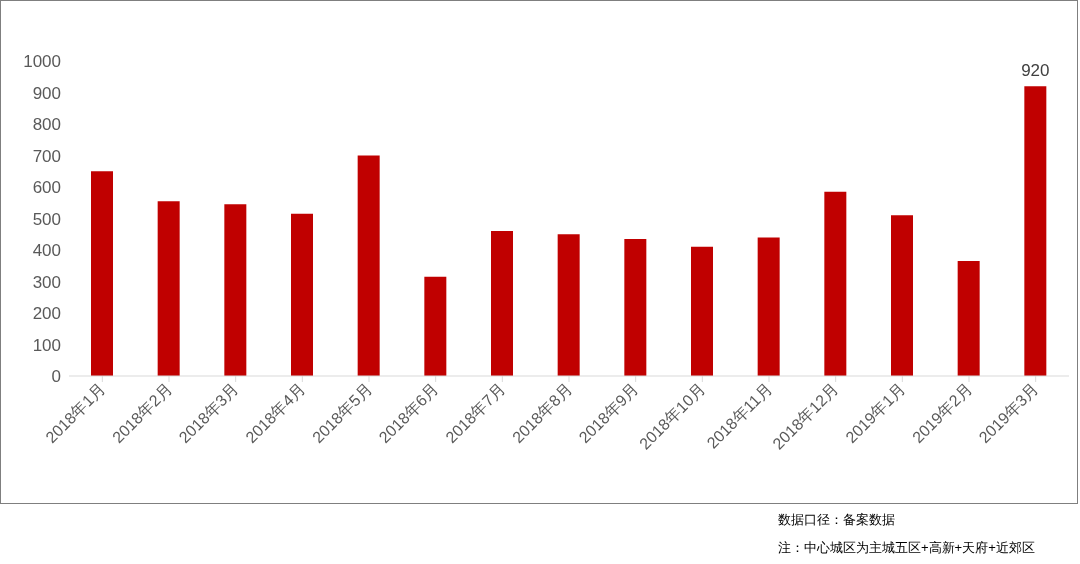 The image size is (1080, 564). I want to click on data-label: 920, so click(1035, 71).